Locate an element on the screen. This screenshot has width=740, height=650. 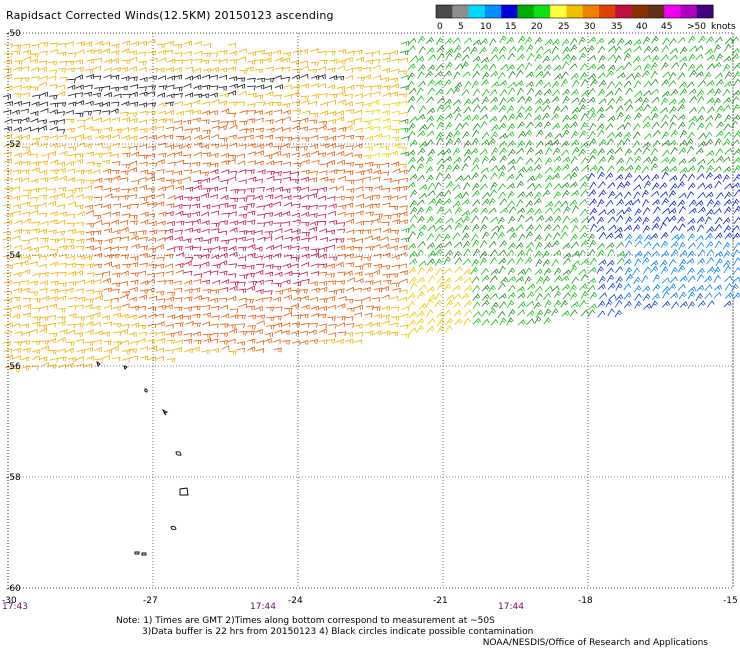
legend-label: 30 is located at coordinates (590, 27).